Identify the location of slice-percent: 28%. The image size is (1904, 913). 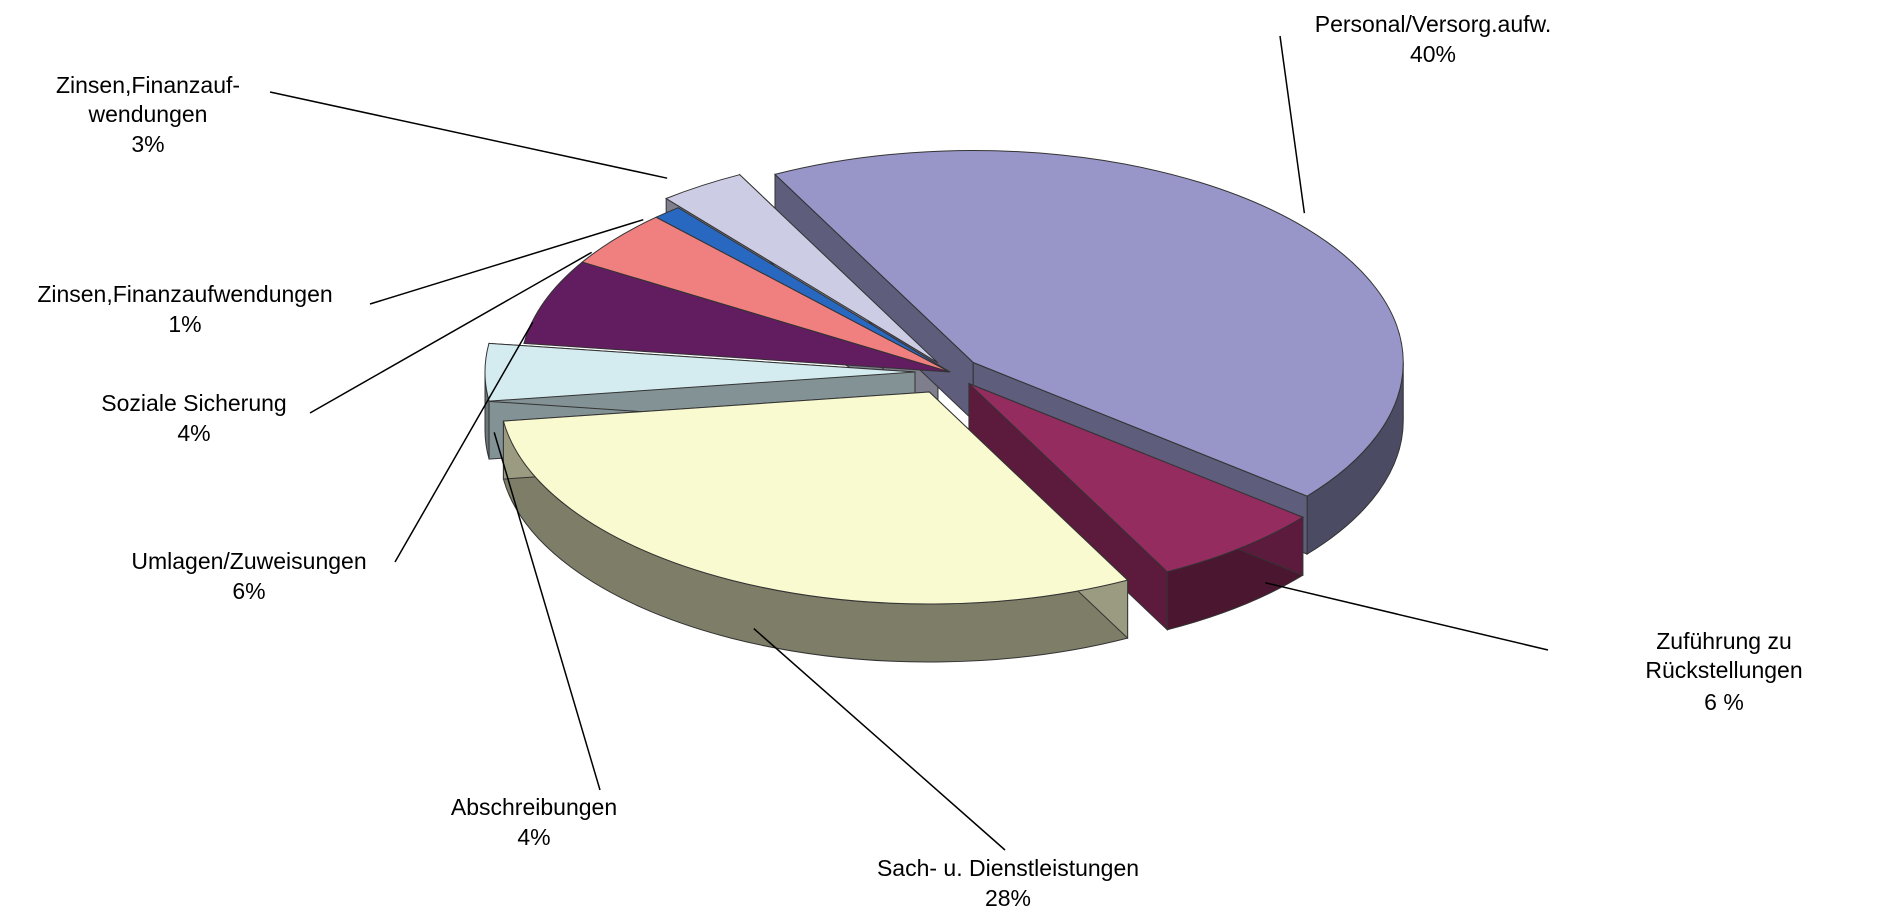
(1008, 898).